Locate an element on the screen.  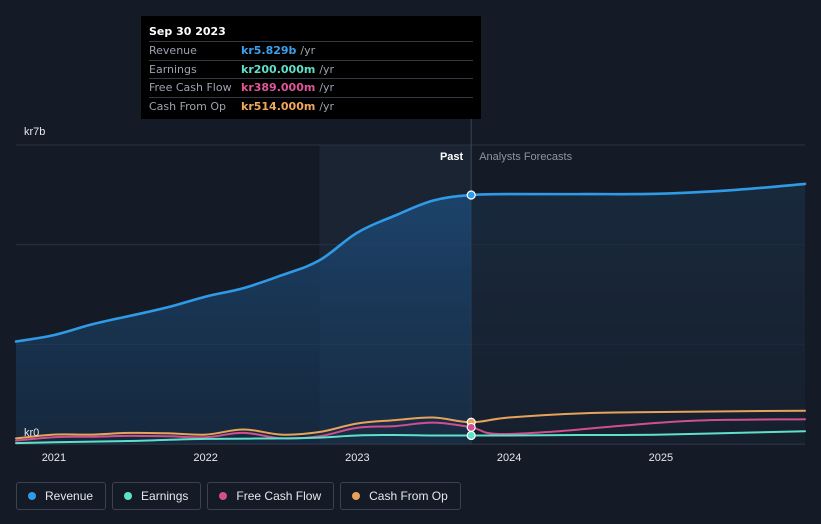
tooltip-row-earnings: Earnings kr200.000m /yr is located at coordinates (311, 69).